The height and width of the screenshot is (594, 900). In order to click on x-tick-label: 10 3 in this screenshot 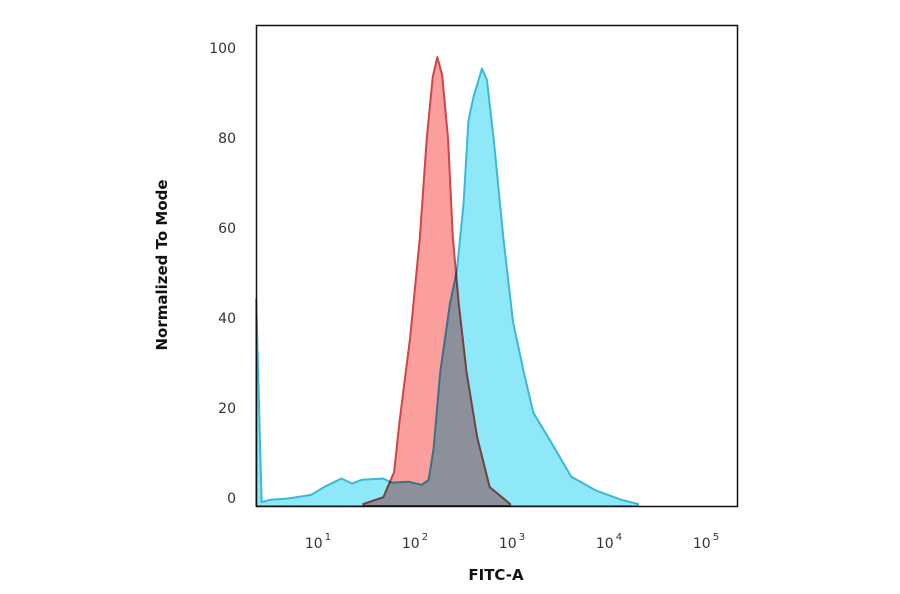, I will do `click(512, 542)`.